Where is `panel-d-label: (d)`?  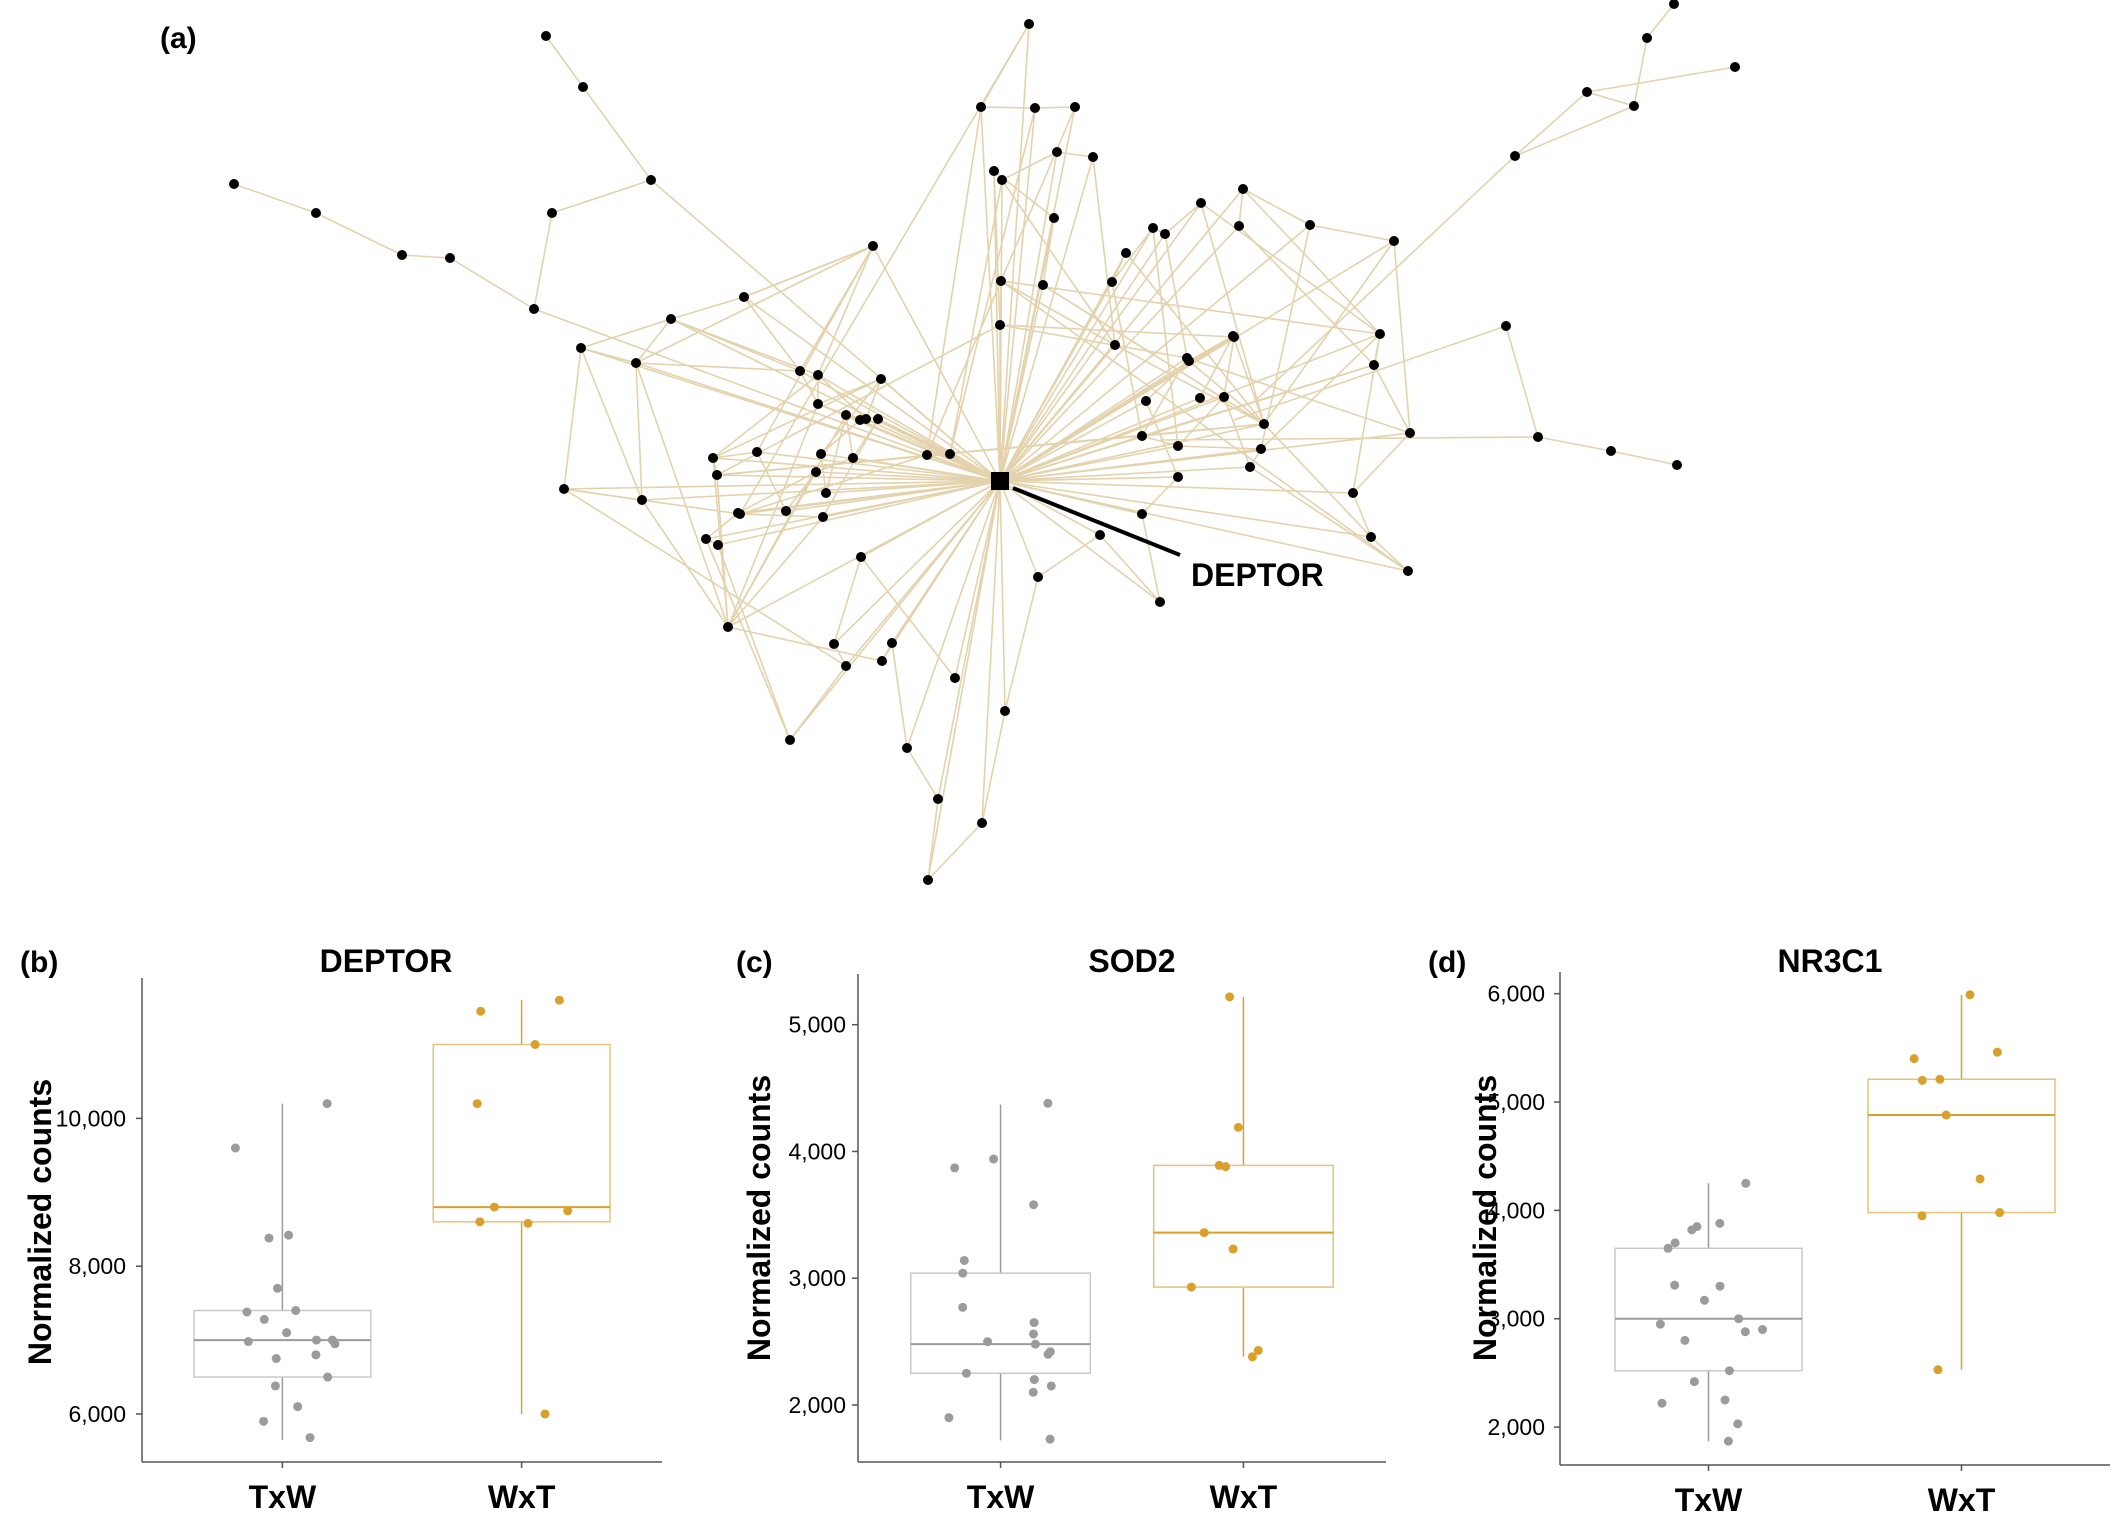
panel-d-label: (d) is located at coordinates (1447, 962).